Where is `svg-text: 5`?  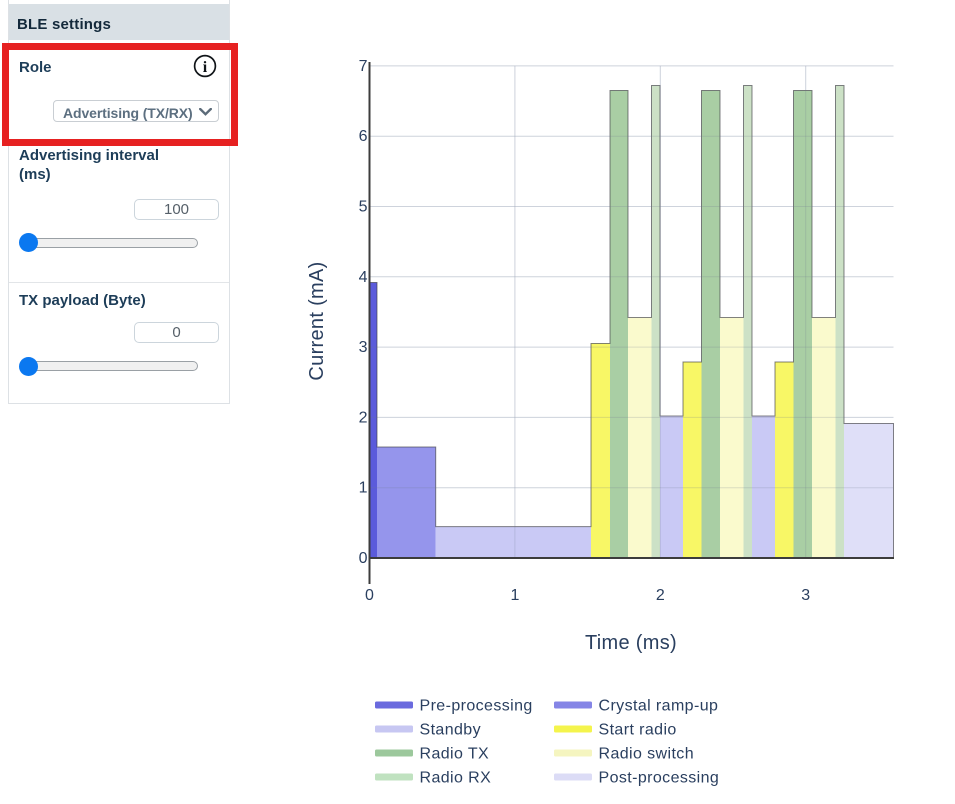 svg-text: 5 is located at coordinates (363, 207).